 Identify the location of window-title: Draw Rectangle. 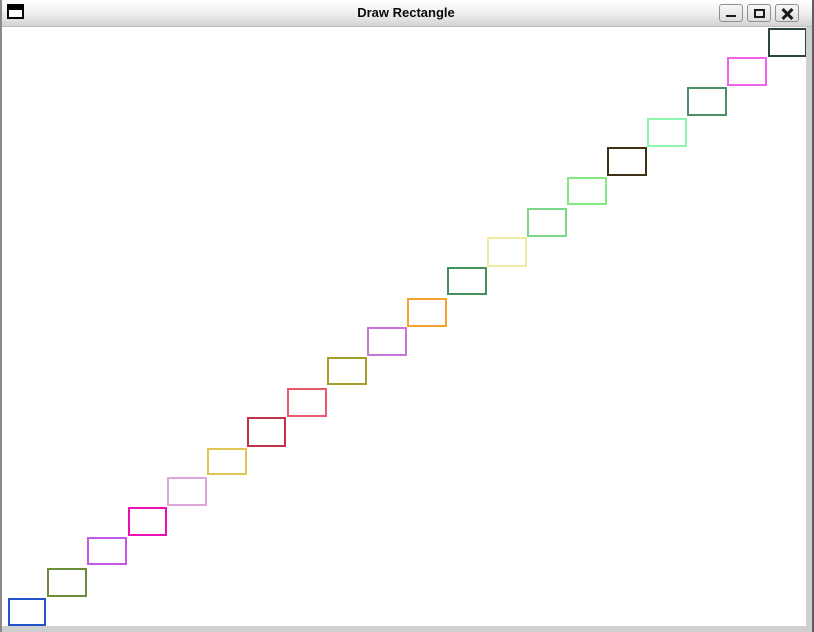
(406, 12).